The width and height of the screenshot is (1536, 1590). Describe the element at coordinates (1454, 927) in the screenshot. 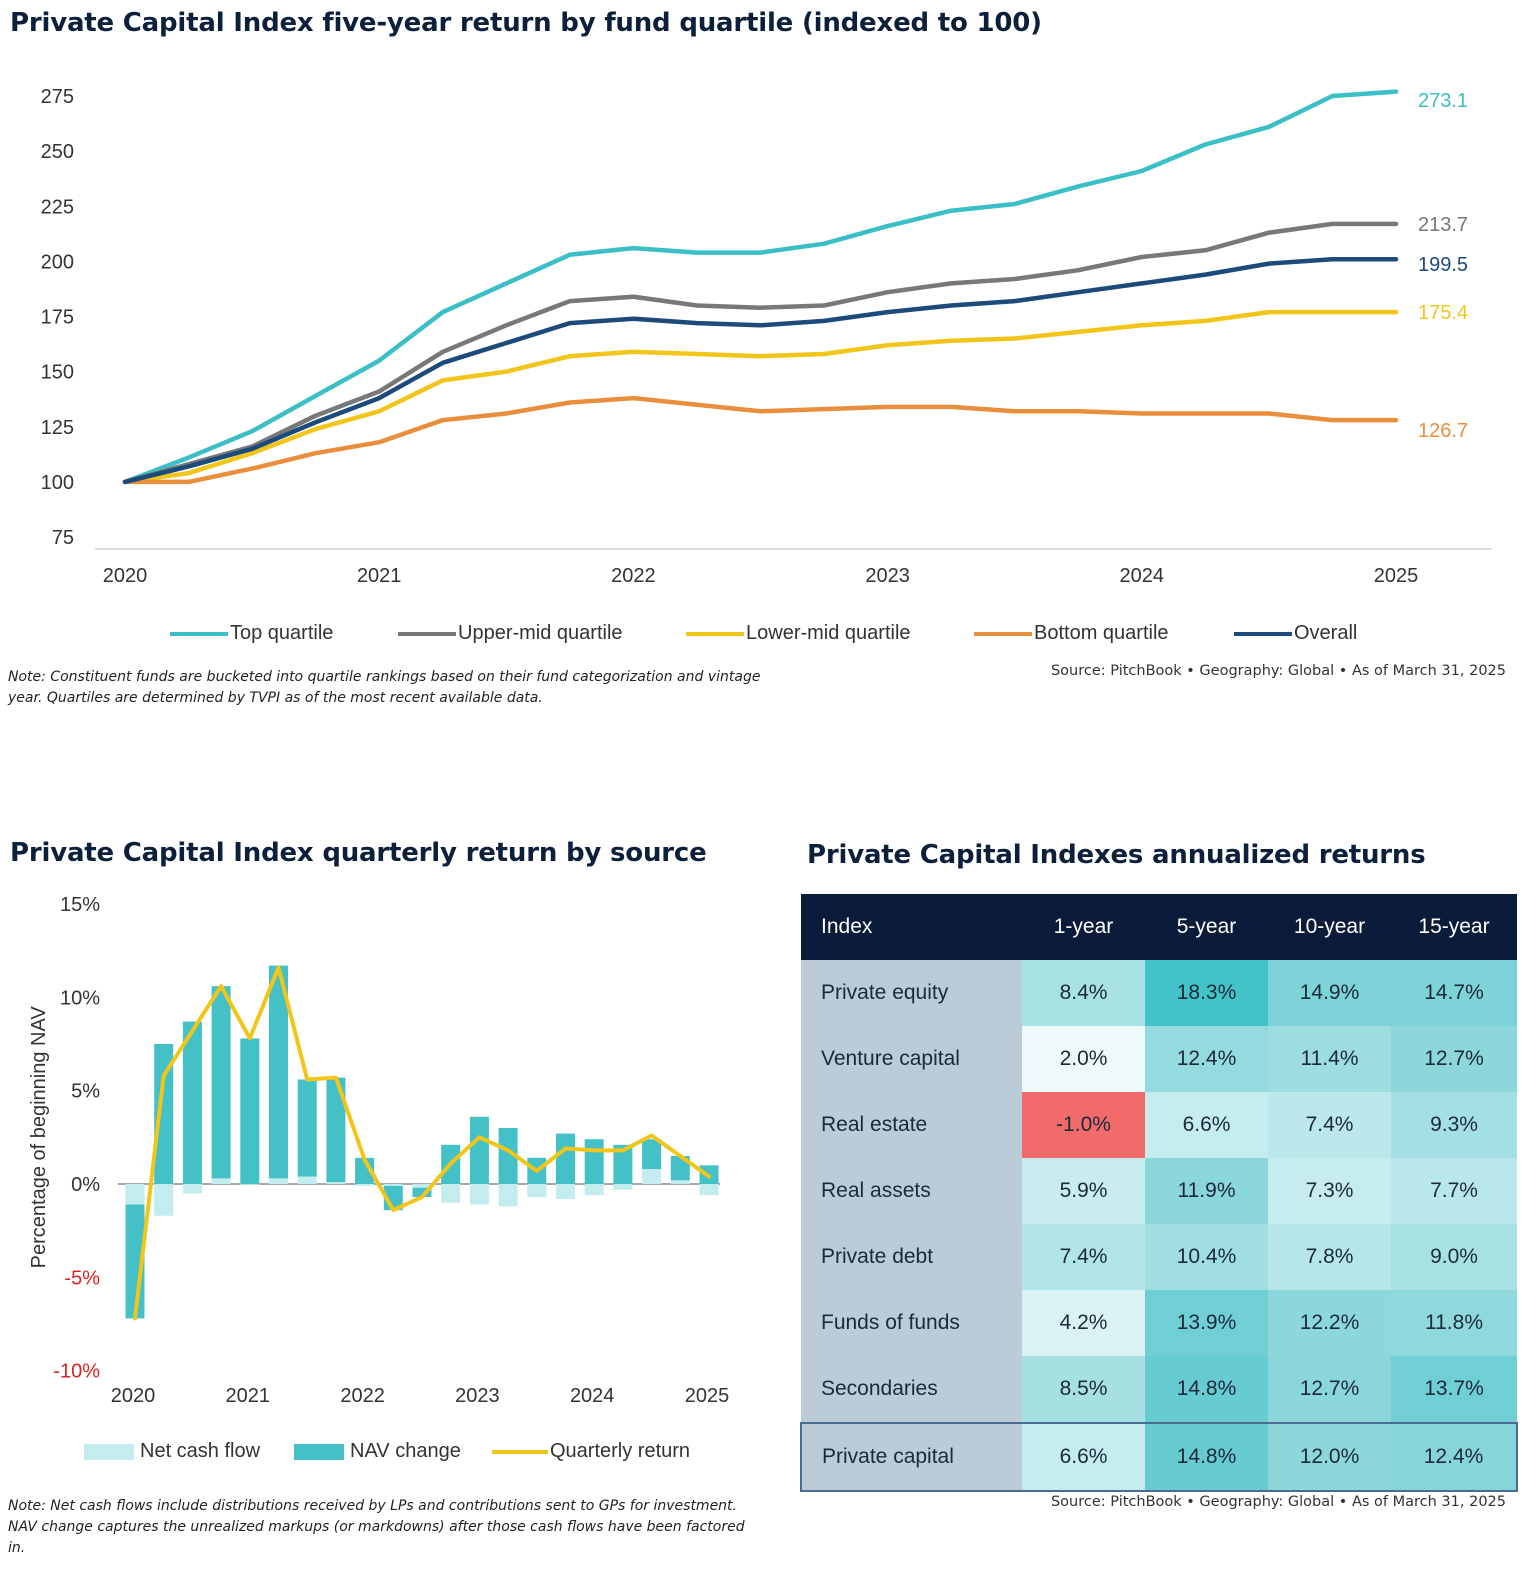

I see `column-header-15-year: 15-year` at that location.